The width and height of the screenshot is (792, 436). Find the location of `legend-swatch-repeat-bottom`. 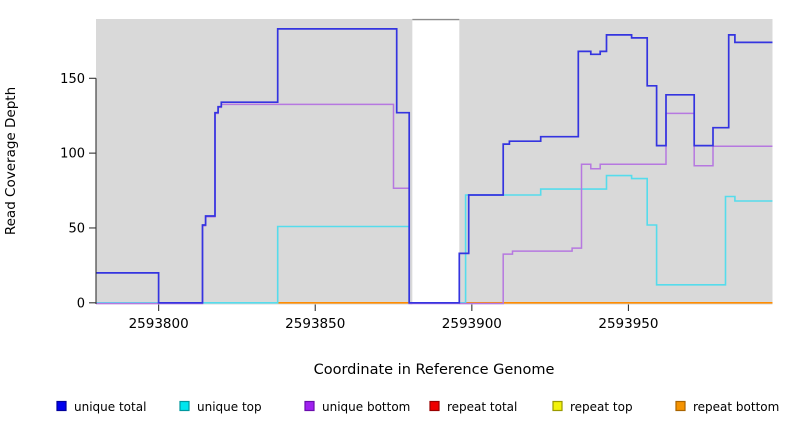

legend-swatch-repeat-bottom is located at coordinates (680, 406).